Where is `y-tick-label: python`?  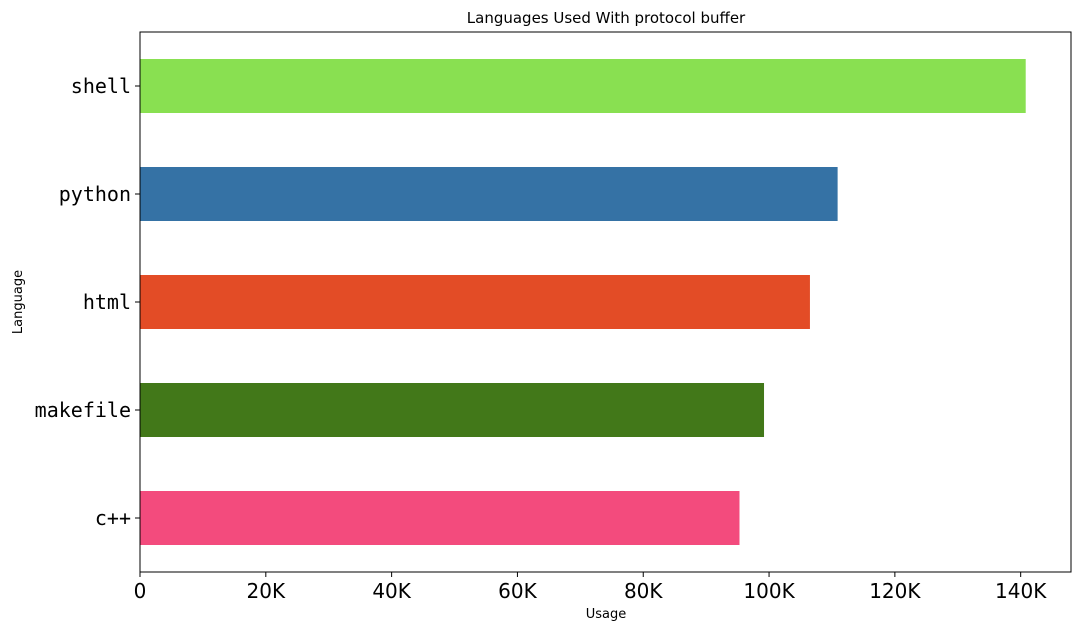
y-tick-label: python is located at coordinates (95, 194).